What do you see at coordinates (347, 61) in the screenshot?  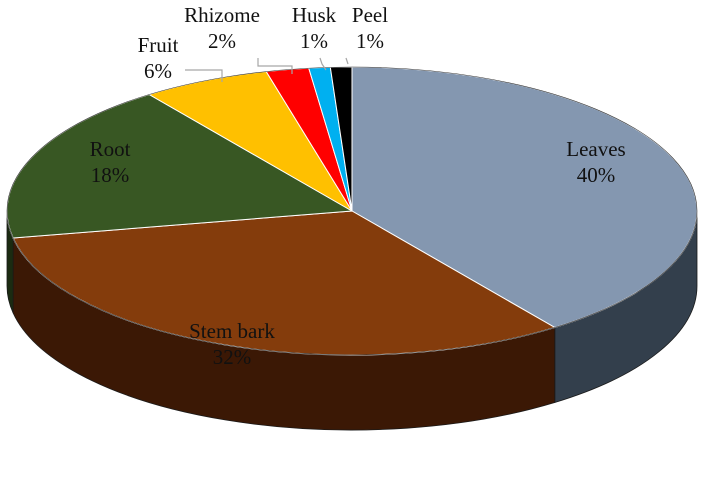 I see `leader-line-peel` at bounding box center [347, 61].